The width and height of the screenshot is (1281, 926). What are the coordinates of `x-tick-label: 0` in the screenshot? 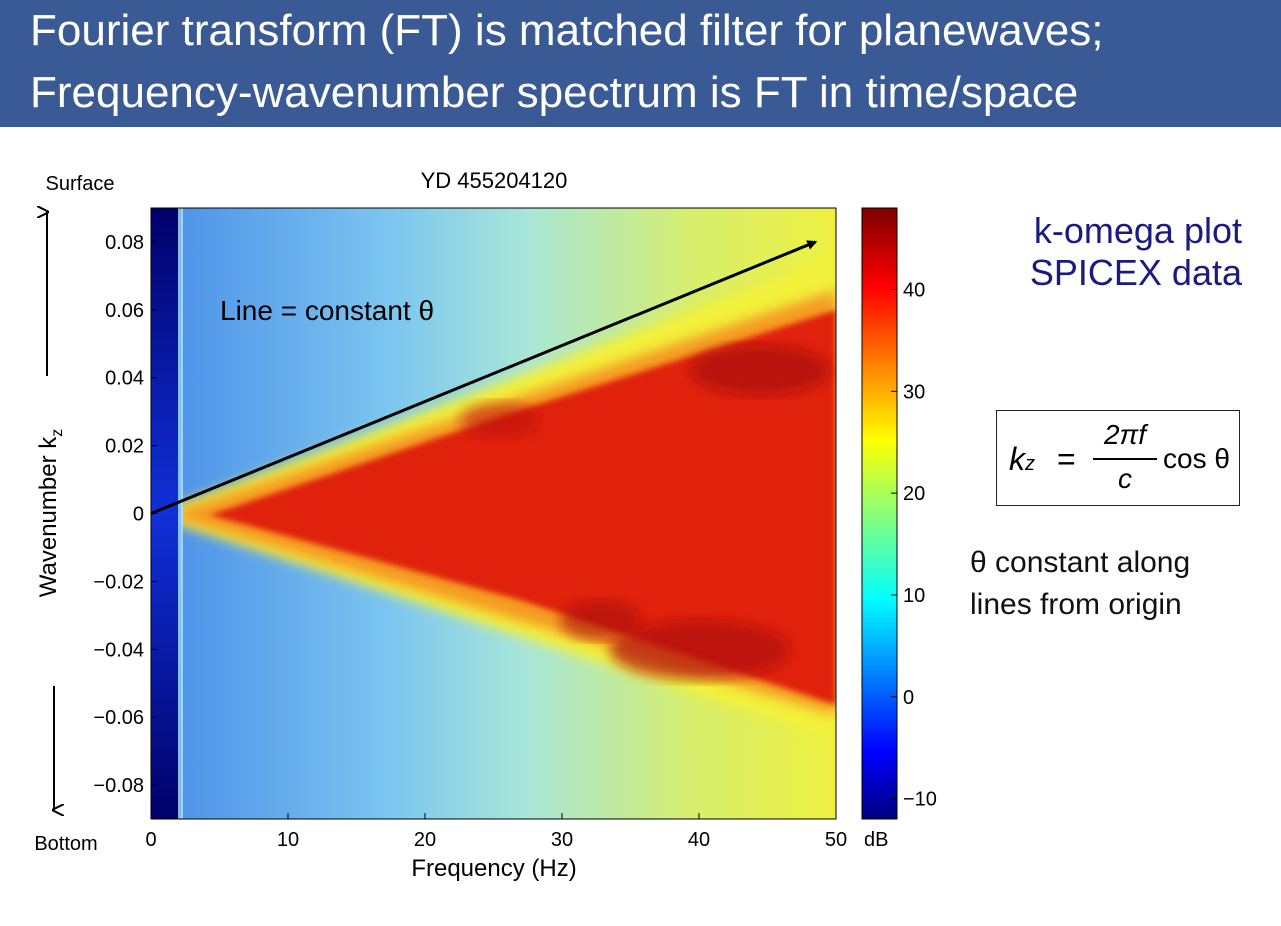 It's located at (150, 840).